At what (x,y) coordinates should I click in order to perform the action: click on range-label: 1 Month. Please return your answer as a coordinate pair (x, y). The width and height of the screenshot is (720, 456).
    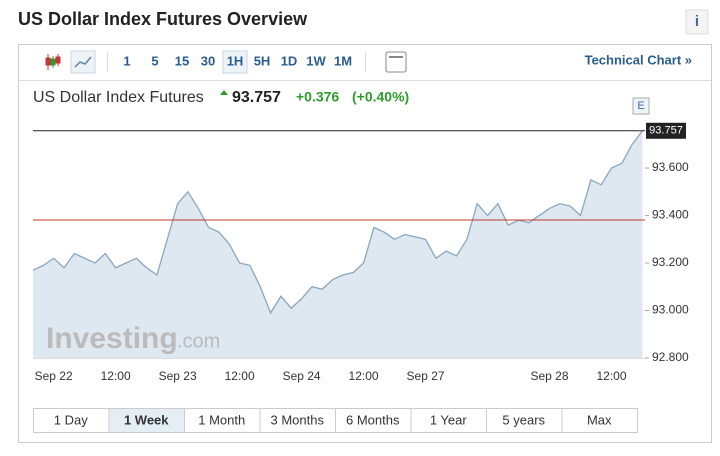
    Looking at the image, I should click on (221, 419).